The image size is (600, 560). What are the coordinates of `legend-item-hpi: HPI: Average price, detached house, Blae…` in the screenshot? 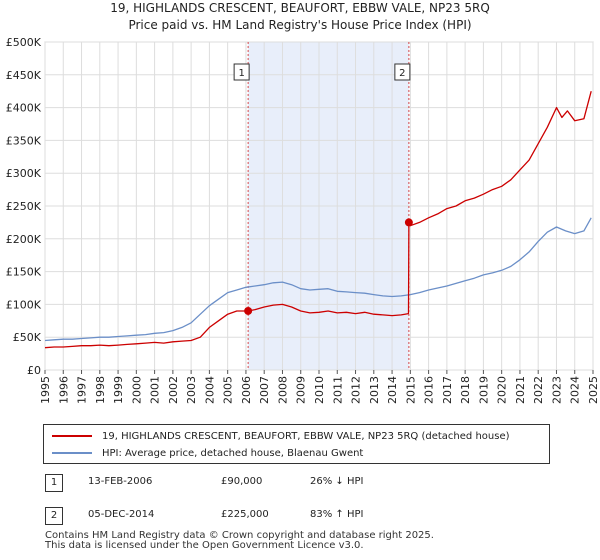 It's located at (207, 453).